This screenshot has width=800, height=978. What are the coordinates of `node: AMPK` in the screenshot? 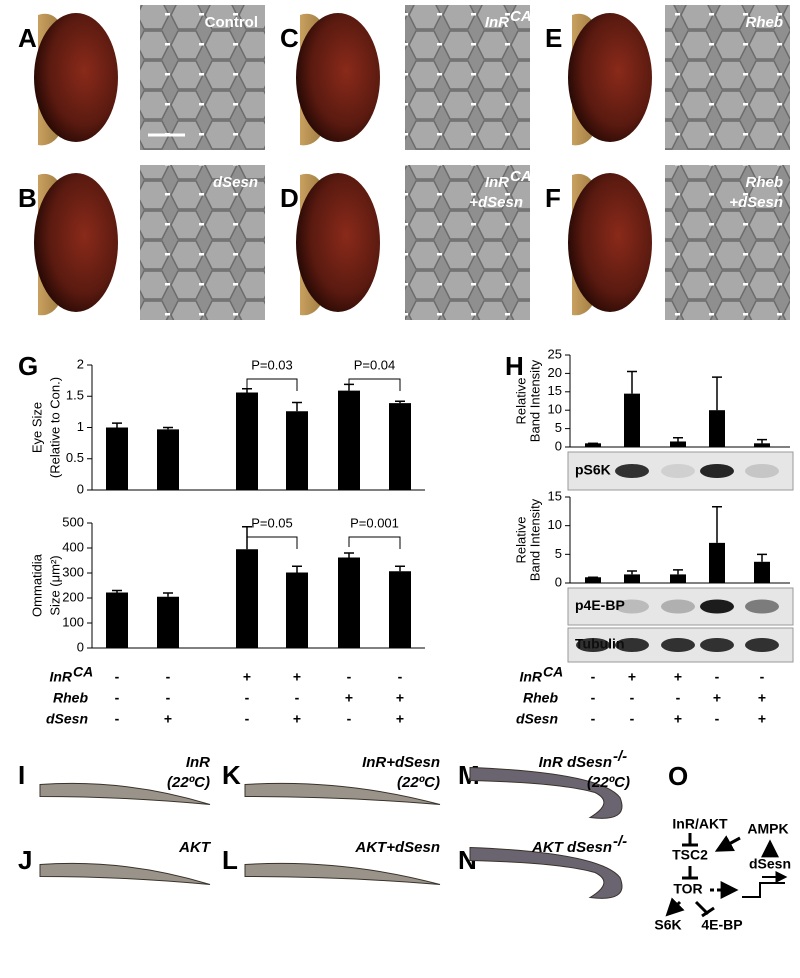 It's located at (767, 829).